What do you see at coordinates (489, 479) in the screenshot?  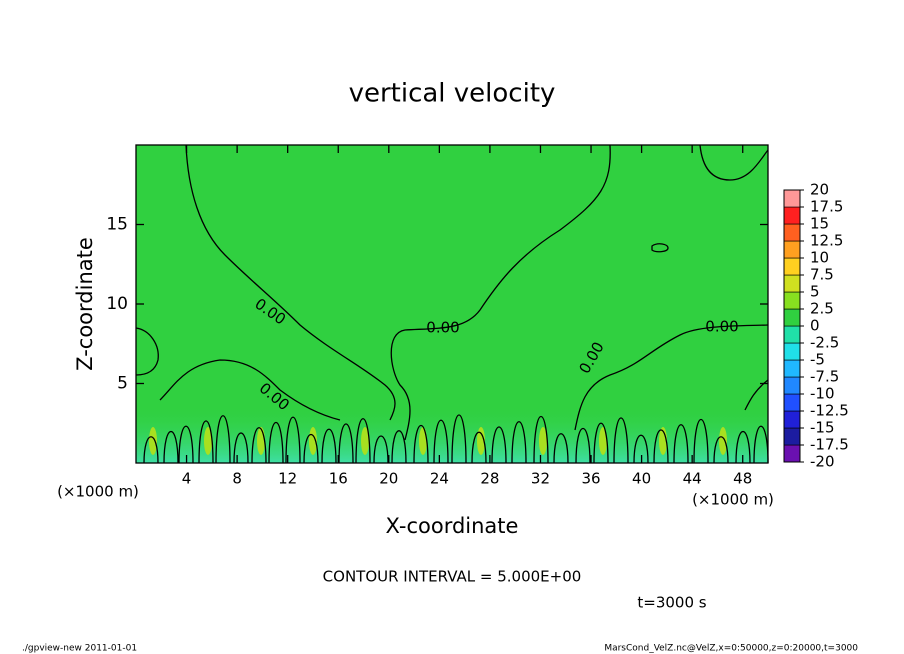 I see `x-tick-label: 28` at bounding box center [489, 479].